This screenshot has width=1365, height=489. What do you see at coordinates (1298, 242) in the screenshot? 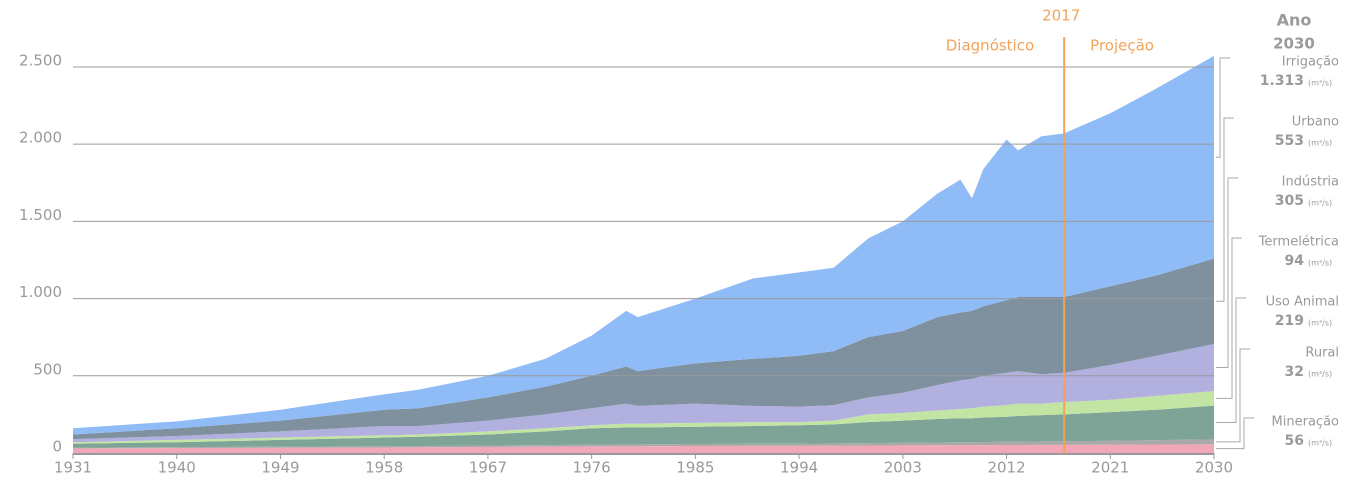
I see `legend-name: Termelétrica` at bounding box center [1298, 242].